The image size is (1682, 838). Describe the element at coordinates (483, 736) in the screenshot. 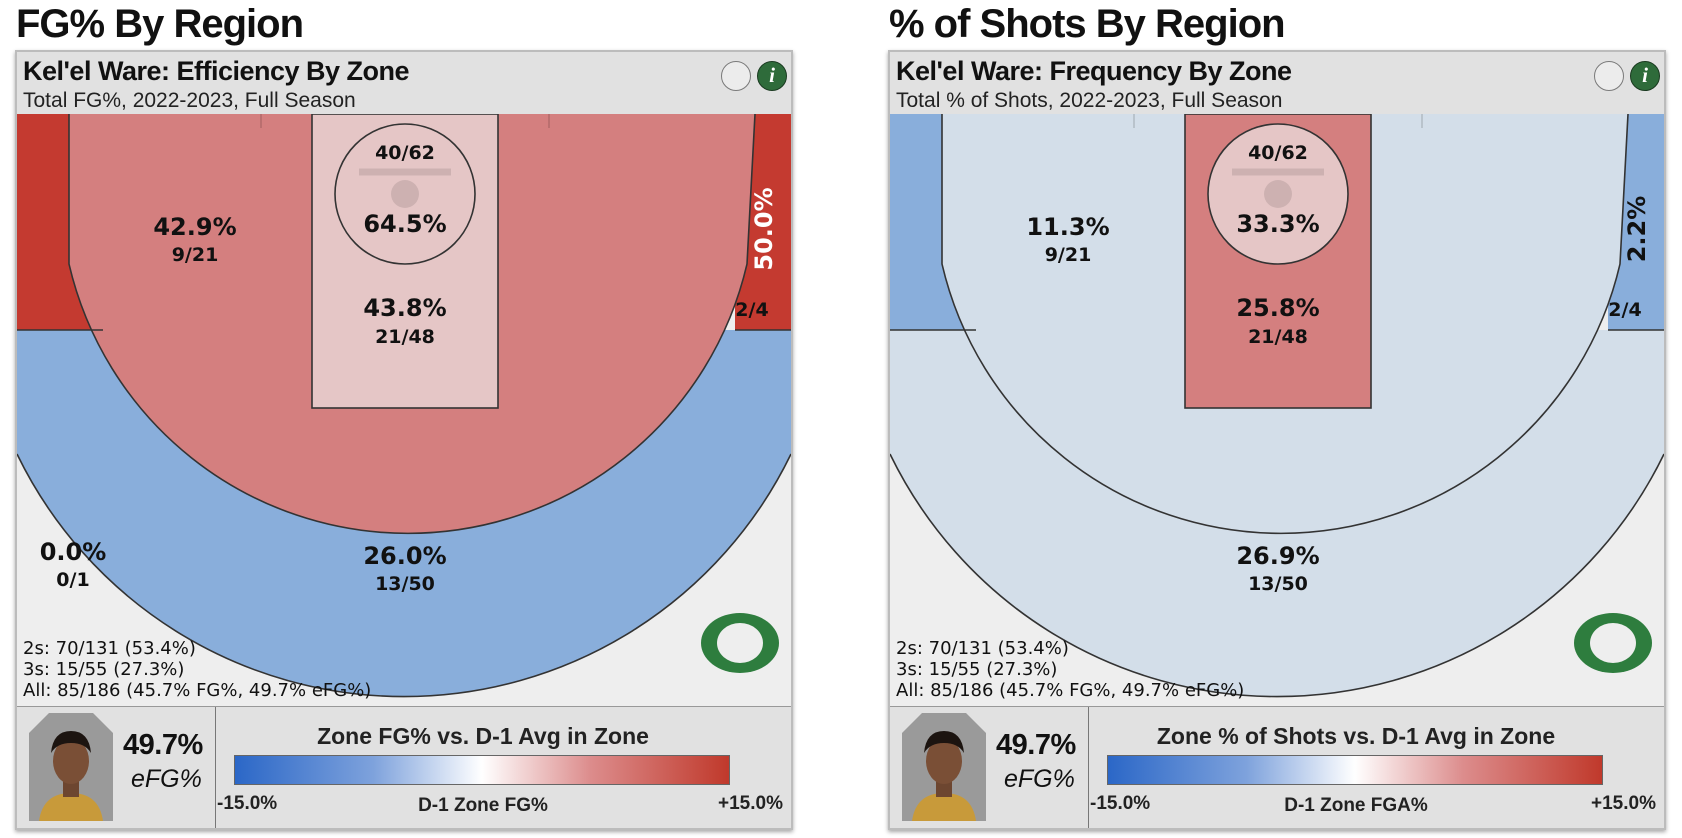

I see `legend-title: Zone FG% vs. D-1 Avg in Zone` at that location.